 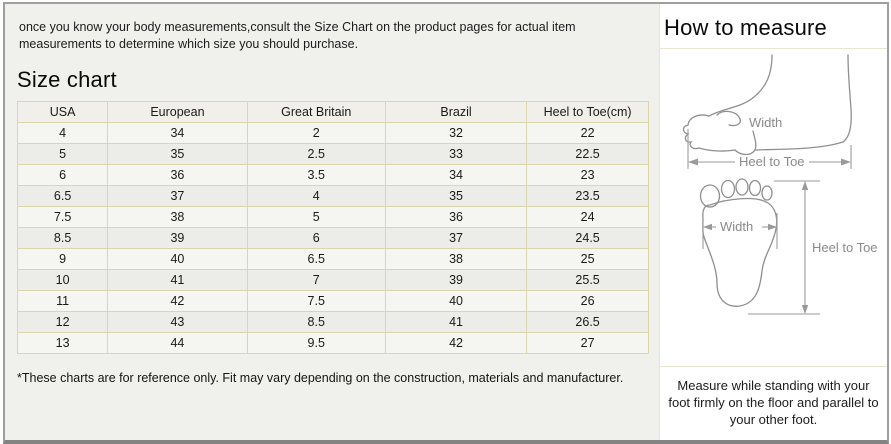 What do you see at coordinates (62, 301) in the screenshot?
I see `table-cell: 11` at bounding box center [62, 301].